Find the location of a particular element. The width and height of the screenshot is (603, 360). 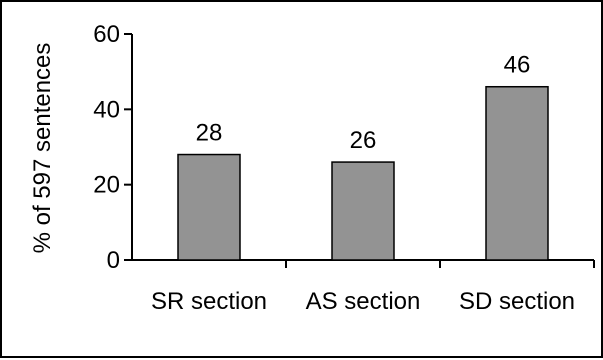

x-category-label: AS section is located at coordinates (363, 301).